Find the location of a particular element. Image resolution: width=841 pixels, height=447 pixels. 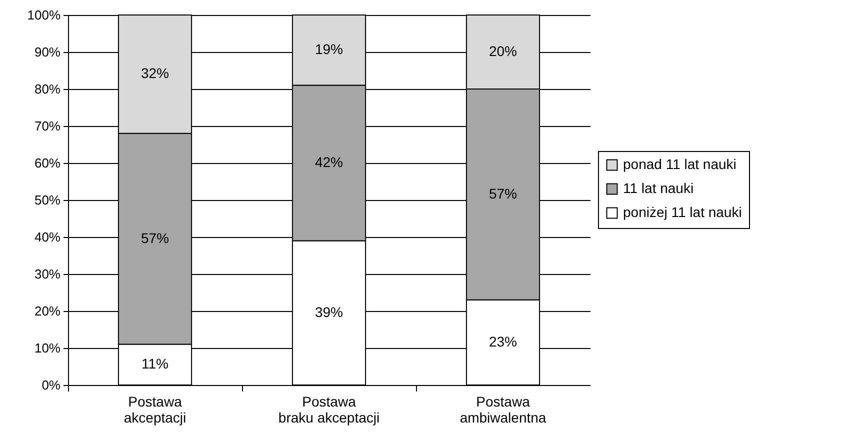

data-label: 19% is located at coordinates (329, 49).